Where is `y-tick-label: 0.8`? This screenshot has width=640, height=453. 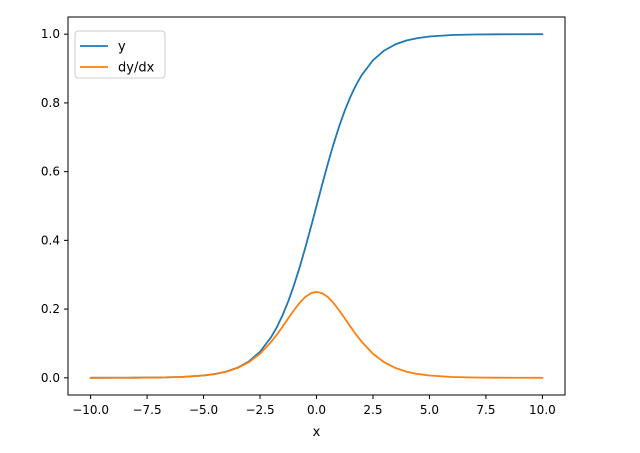
y-tick-label: 0.8 is located at coordinates (50, 103).